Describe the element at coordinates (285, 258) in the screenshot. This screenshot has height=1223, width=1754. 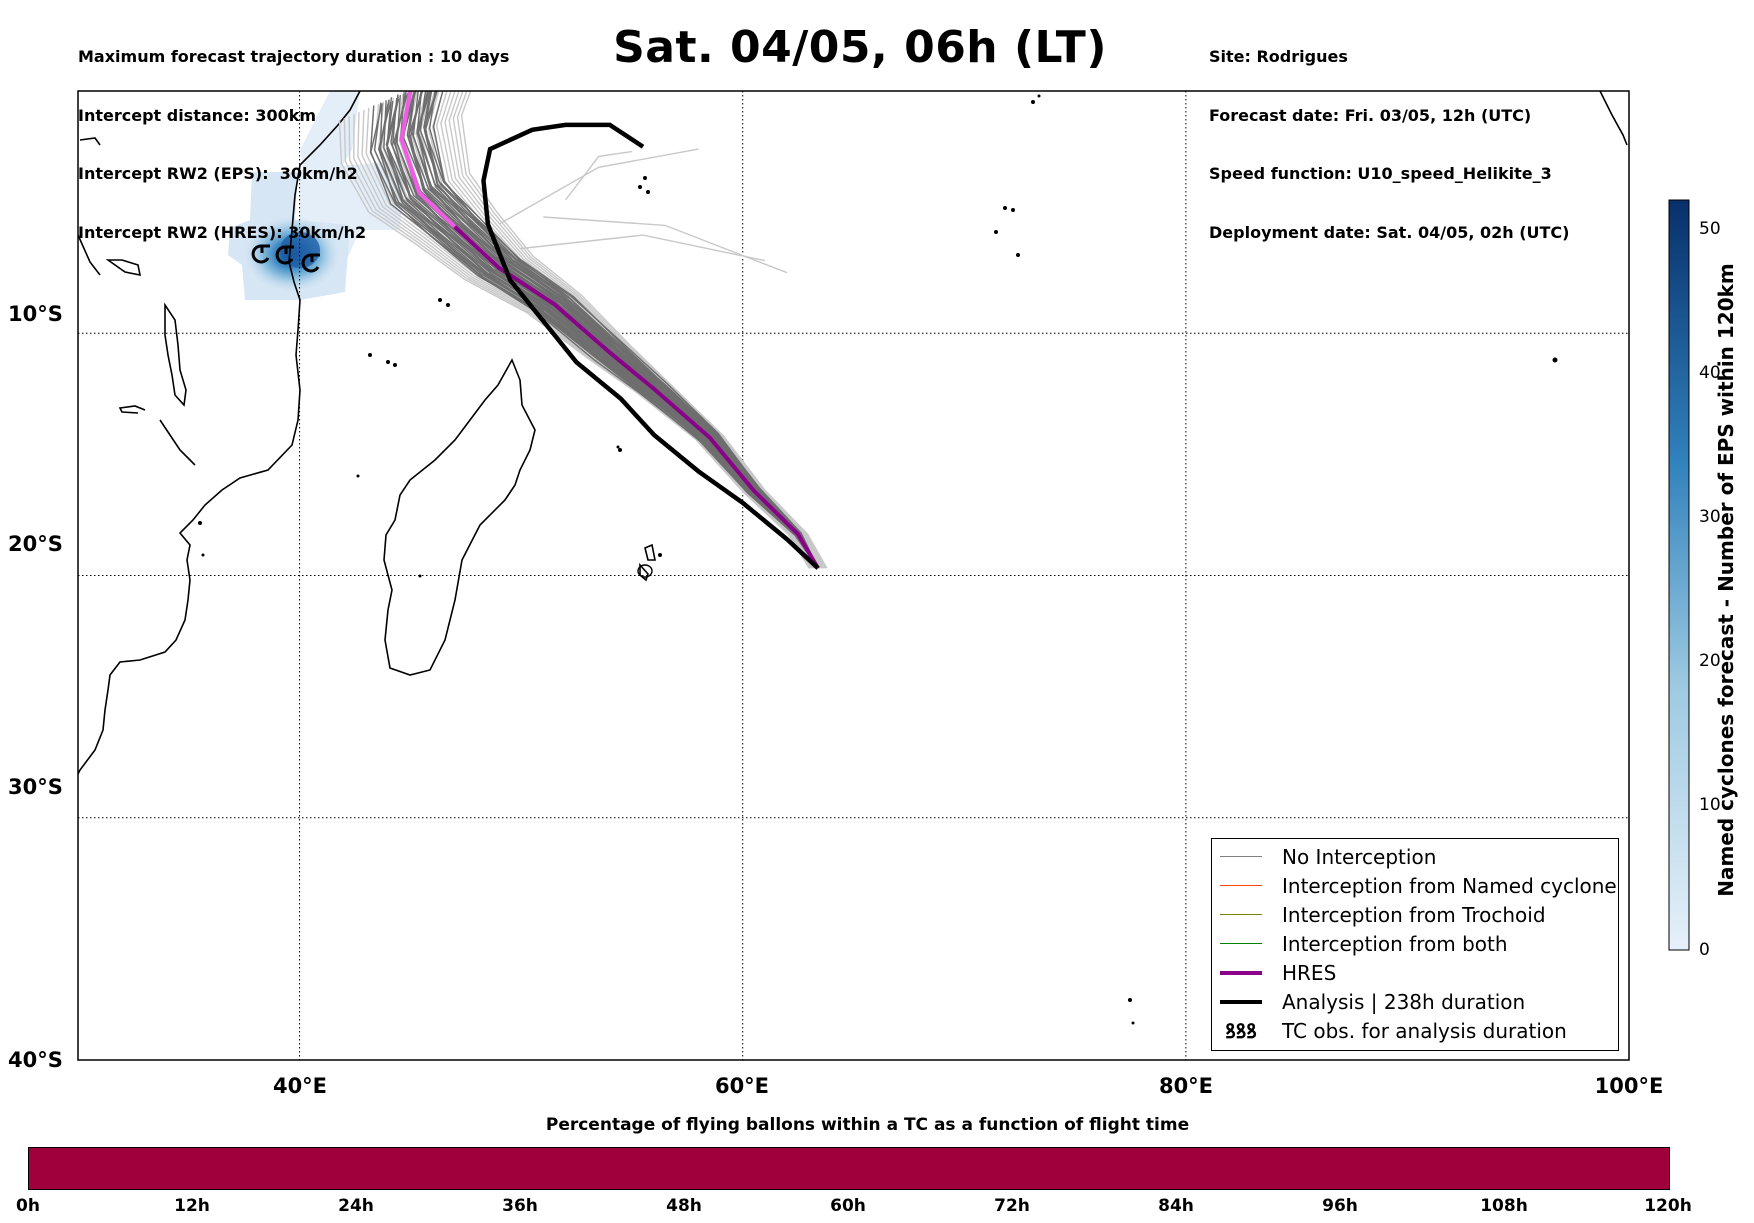
I see `tc-obs-symbols` at that location.